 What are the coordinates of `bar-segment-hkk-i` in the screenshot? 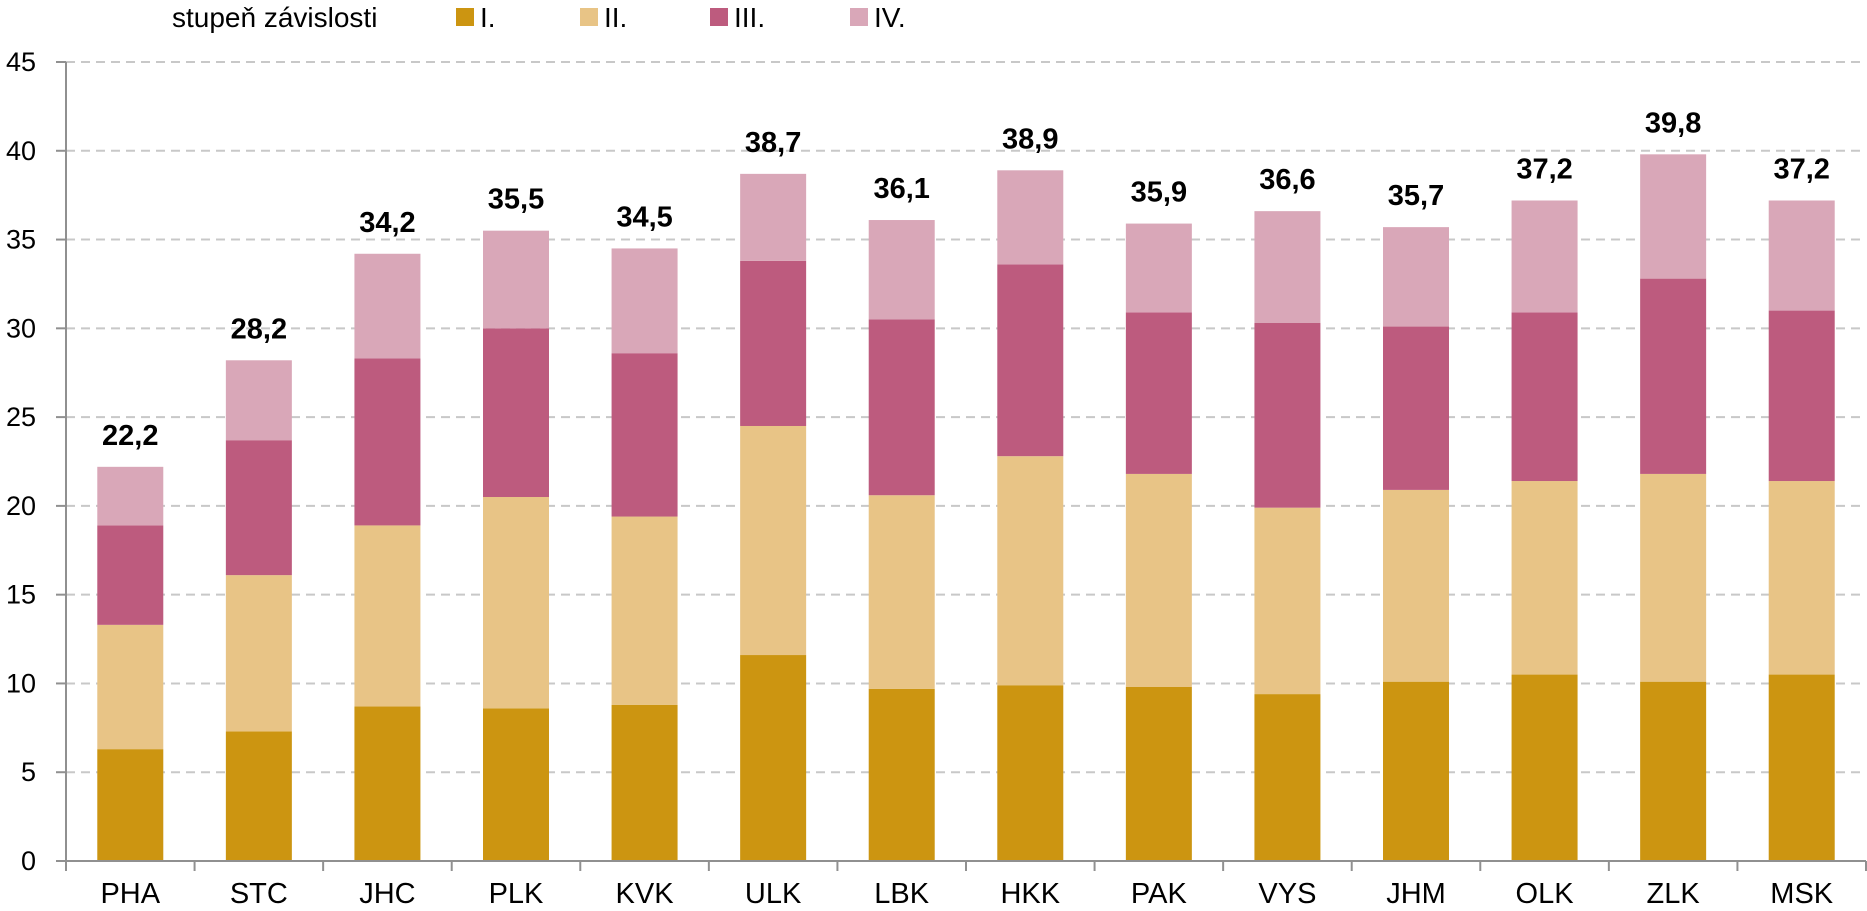 It's located at (1030, 773).